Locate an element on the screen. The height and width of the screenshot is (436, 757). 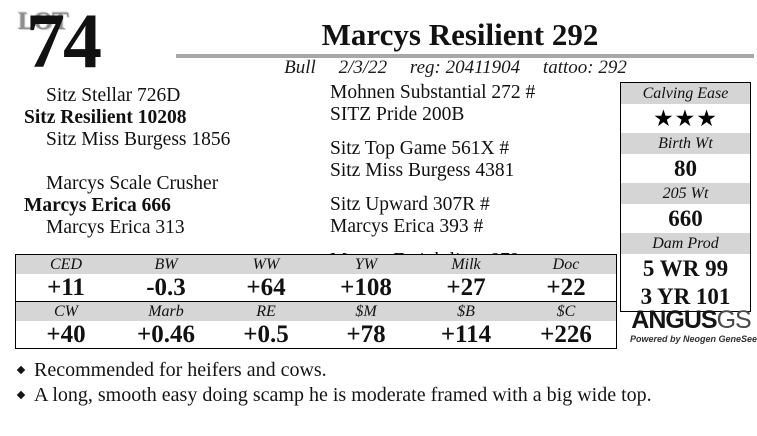
epd-row-separator is located at coordinates (316, 301).